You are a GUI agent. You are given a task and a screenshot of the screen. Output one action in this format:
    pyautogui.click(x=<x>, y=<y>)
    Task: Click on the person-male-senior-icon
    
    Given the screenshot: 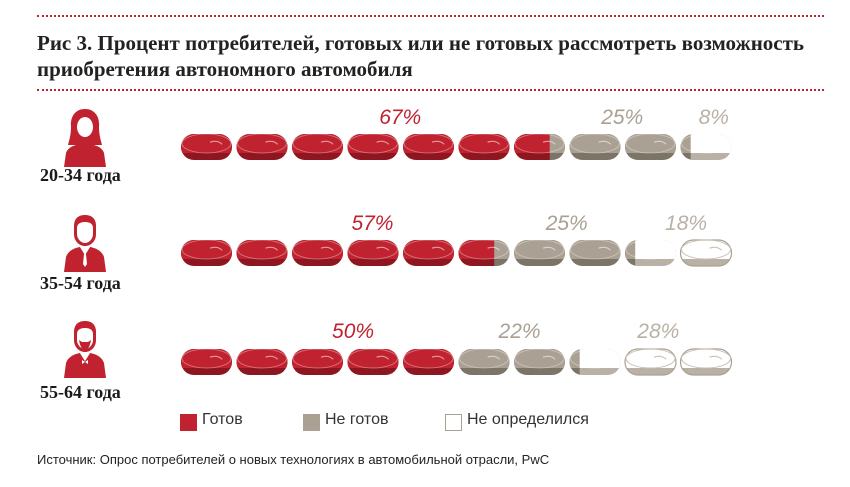 What is the action you would take?
    pyautogui.click(x=85, y=349)
    